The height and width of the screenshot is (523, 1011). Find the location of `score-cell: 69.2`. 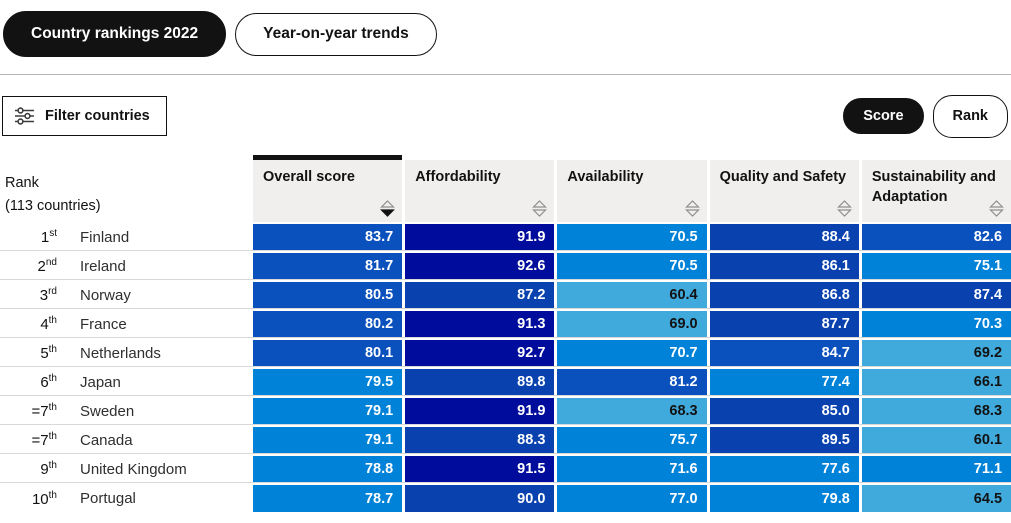

score-cell: 69.2 is located at coordinates (936, 353).